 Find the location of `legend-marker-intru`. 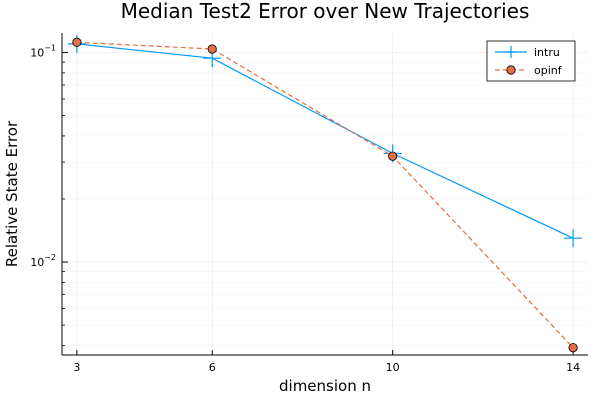

legend-marker-intru is located at coordinates (511, 52).